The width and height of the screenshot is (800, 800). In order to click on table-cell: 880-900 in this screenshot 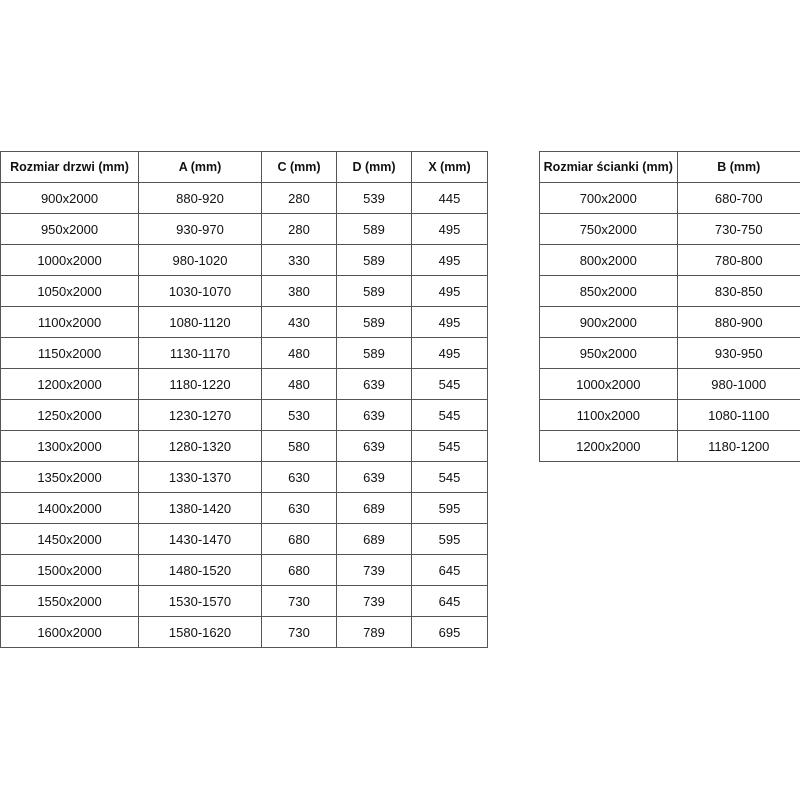, I will do `click(738, 322)`.